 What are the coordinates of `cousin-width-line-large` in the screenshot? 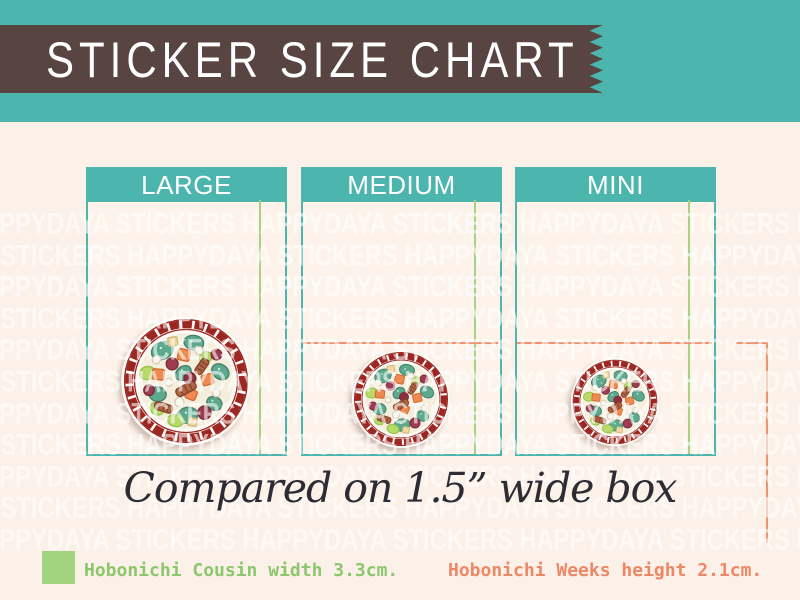 It's located at (260, 327).